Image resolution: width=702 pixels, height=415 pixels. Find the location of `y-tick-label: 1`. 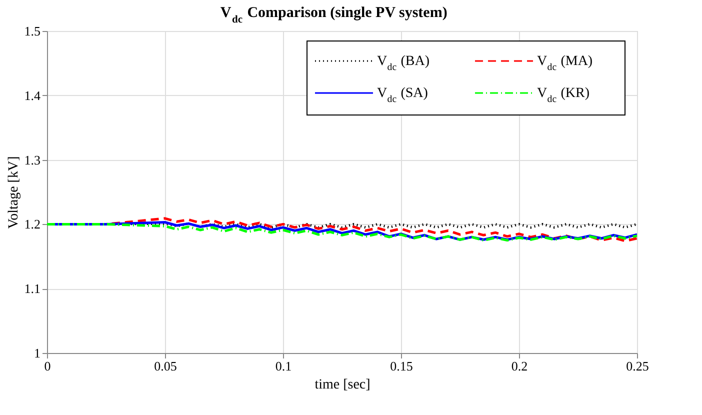

y-tick-label: 1 is located at coordinates (37, 353).